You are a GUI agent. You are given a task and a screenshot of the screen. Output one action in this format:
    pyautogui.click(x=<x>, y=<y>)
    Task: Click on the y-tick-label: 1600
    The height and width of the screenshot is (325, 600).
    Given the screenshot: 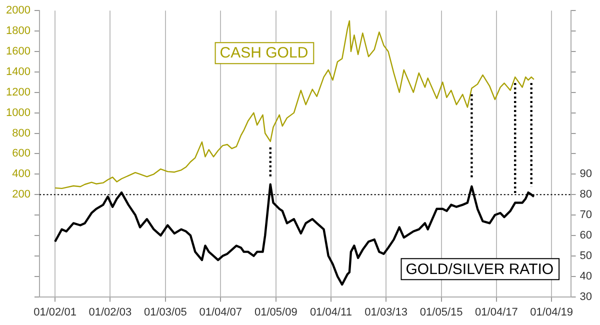 What is the action you would take?
    pyautogui.click(x=18, y=52)
    